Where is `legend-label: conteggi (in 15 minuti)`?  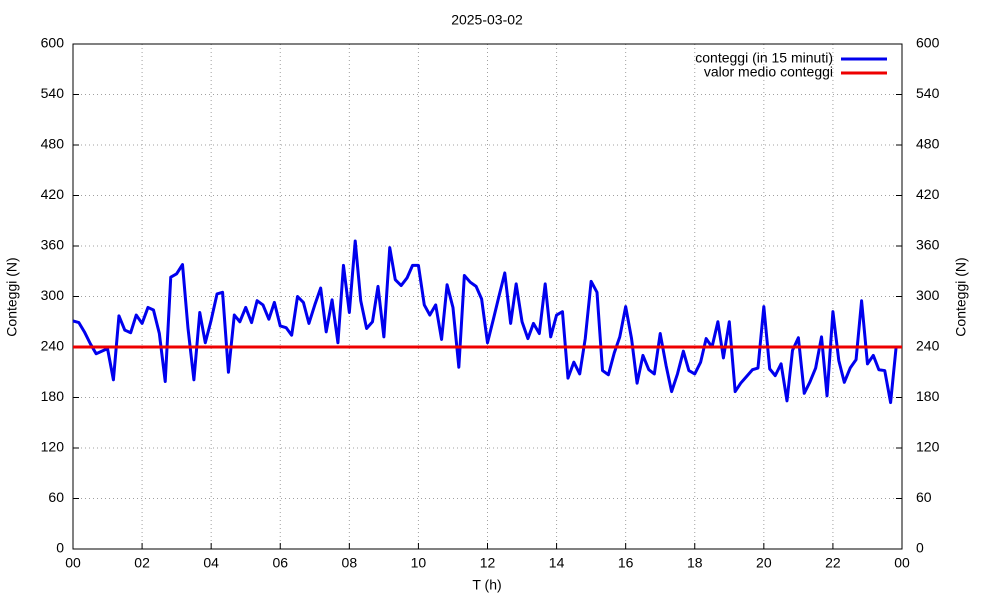 legend-label: conteggi (in 15 minuti) is located at coordinates (764, 58).